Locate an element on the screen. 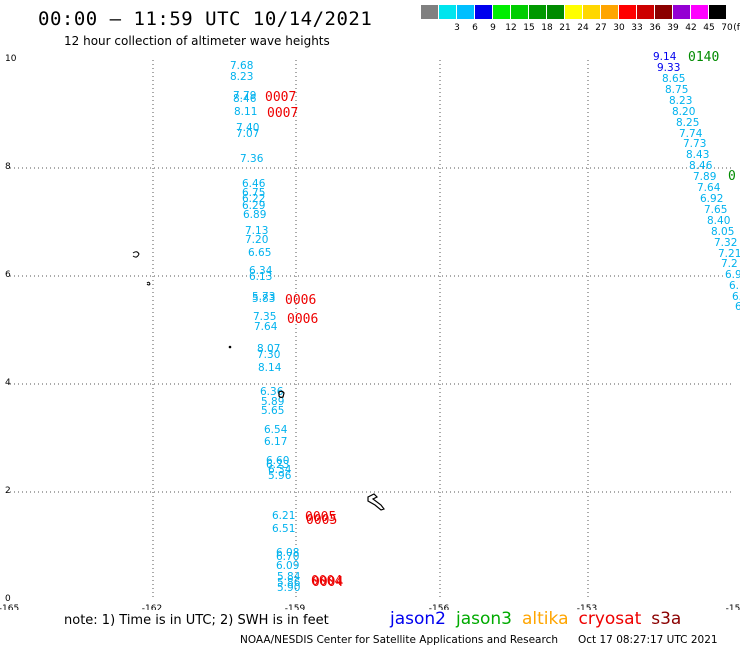  scale-label: 24 is located at coordinates (583, 28).